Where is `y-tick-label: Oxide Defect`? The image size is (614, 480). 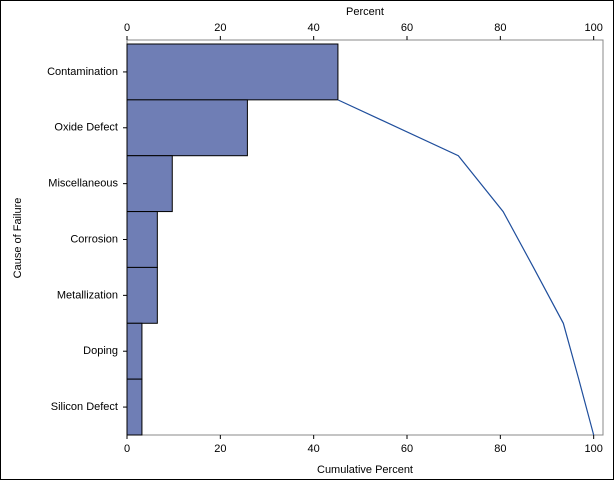
y-tick-label: Oxide Defect is located at coordinates (86, 128).